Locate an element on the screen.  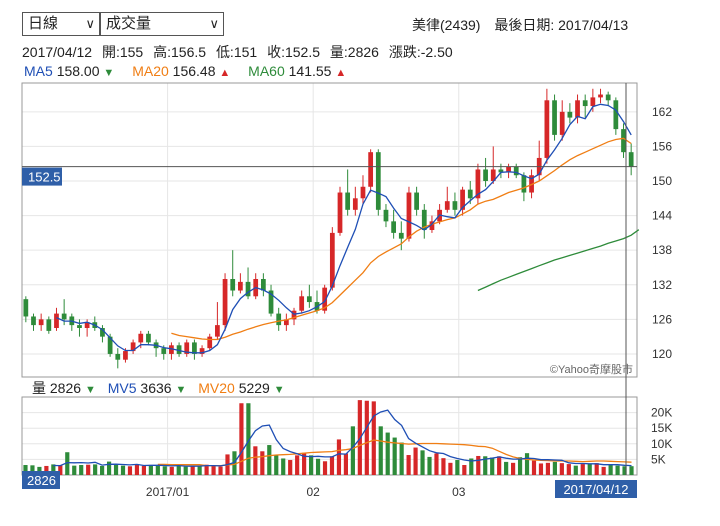
price-tick-label: 138 is located at coordinates (662, 250).